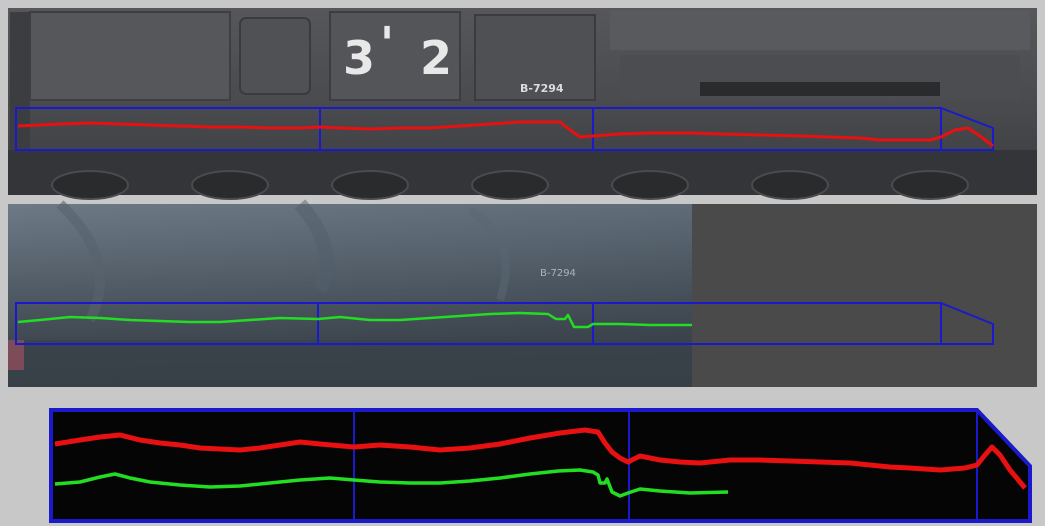  What do you see at coordinates (359, 58) in the screenshot?
I see `hull-number-left: 3` at bounding box center [359, 58].